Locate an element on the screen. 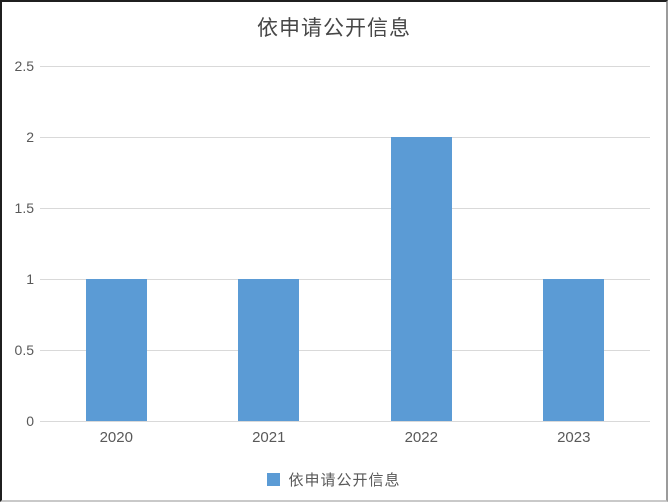  x-axis-labels: 2020 2021 2022 2023 is located at coordinates (345, 439).